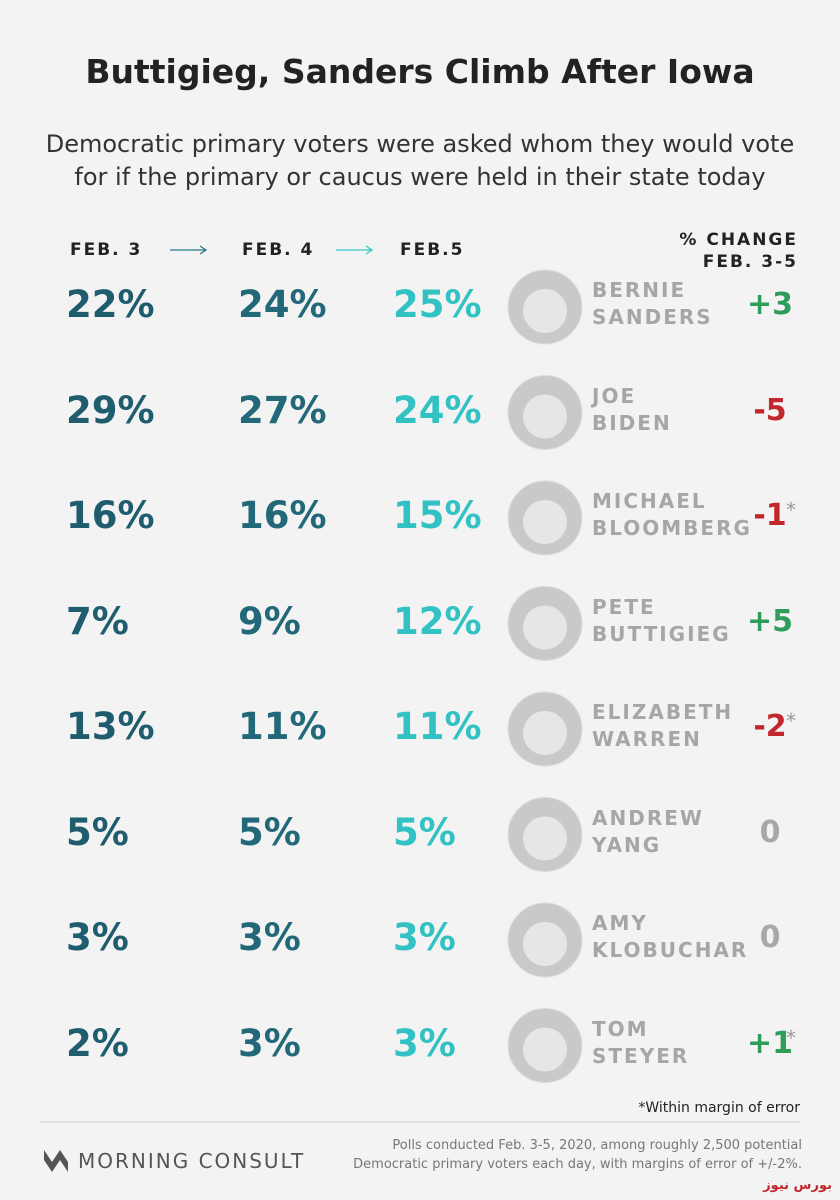 Image resolution: width=840 pixels, height=1200 pixels. I want to click on change-header: % CHANGE, so click(738, 240).